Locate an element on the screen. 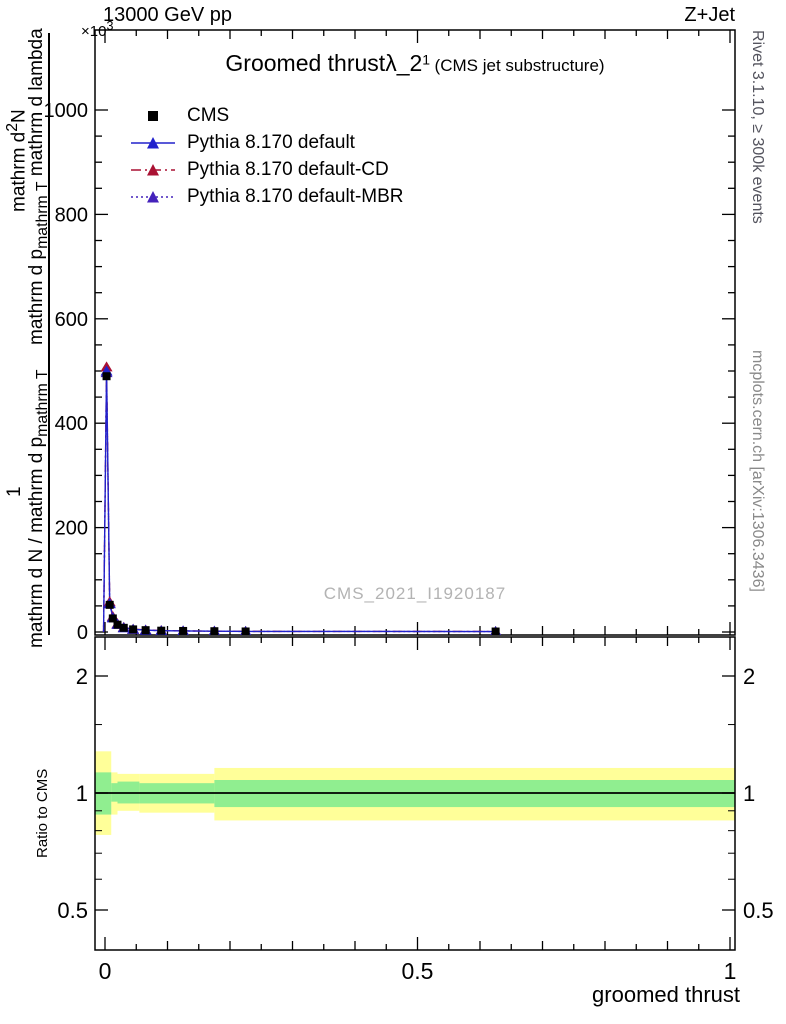 Image resolution: width=786 pixels, height=1024 pixels. svg-text: 400 is located at coordinates (71, 424).